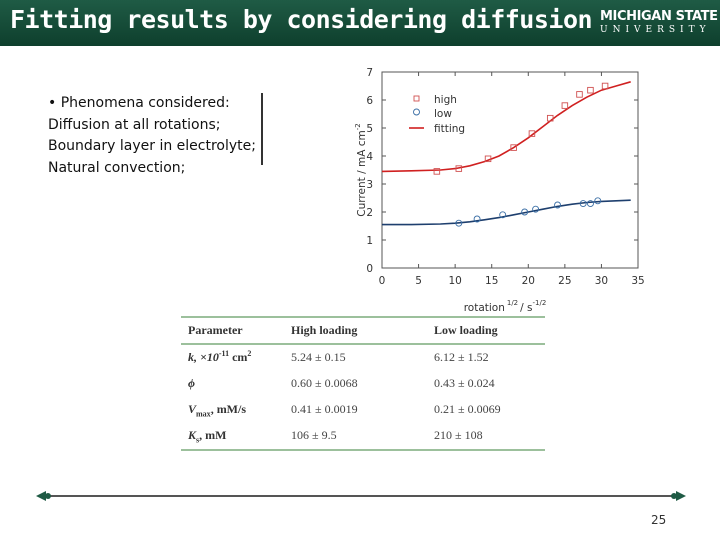 The width and height of the screenshot is (720, 540). Describe the element at coordinates (324, 382) in the screenshot. I see `high-loading-cell: 0.60 ± 0.0068` at that location.